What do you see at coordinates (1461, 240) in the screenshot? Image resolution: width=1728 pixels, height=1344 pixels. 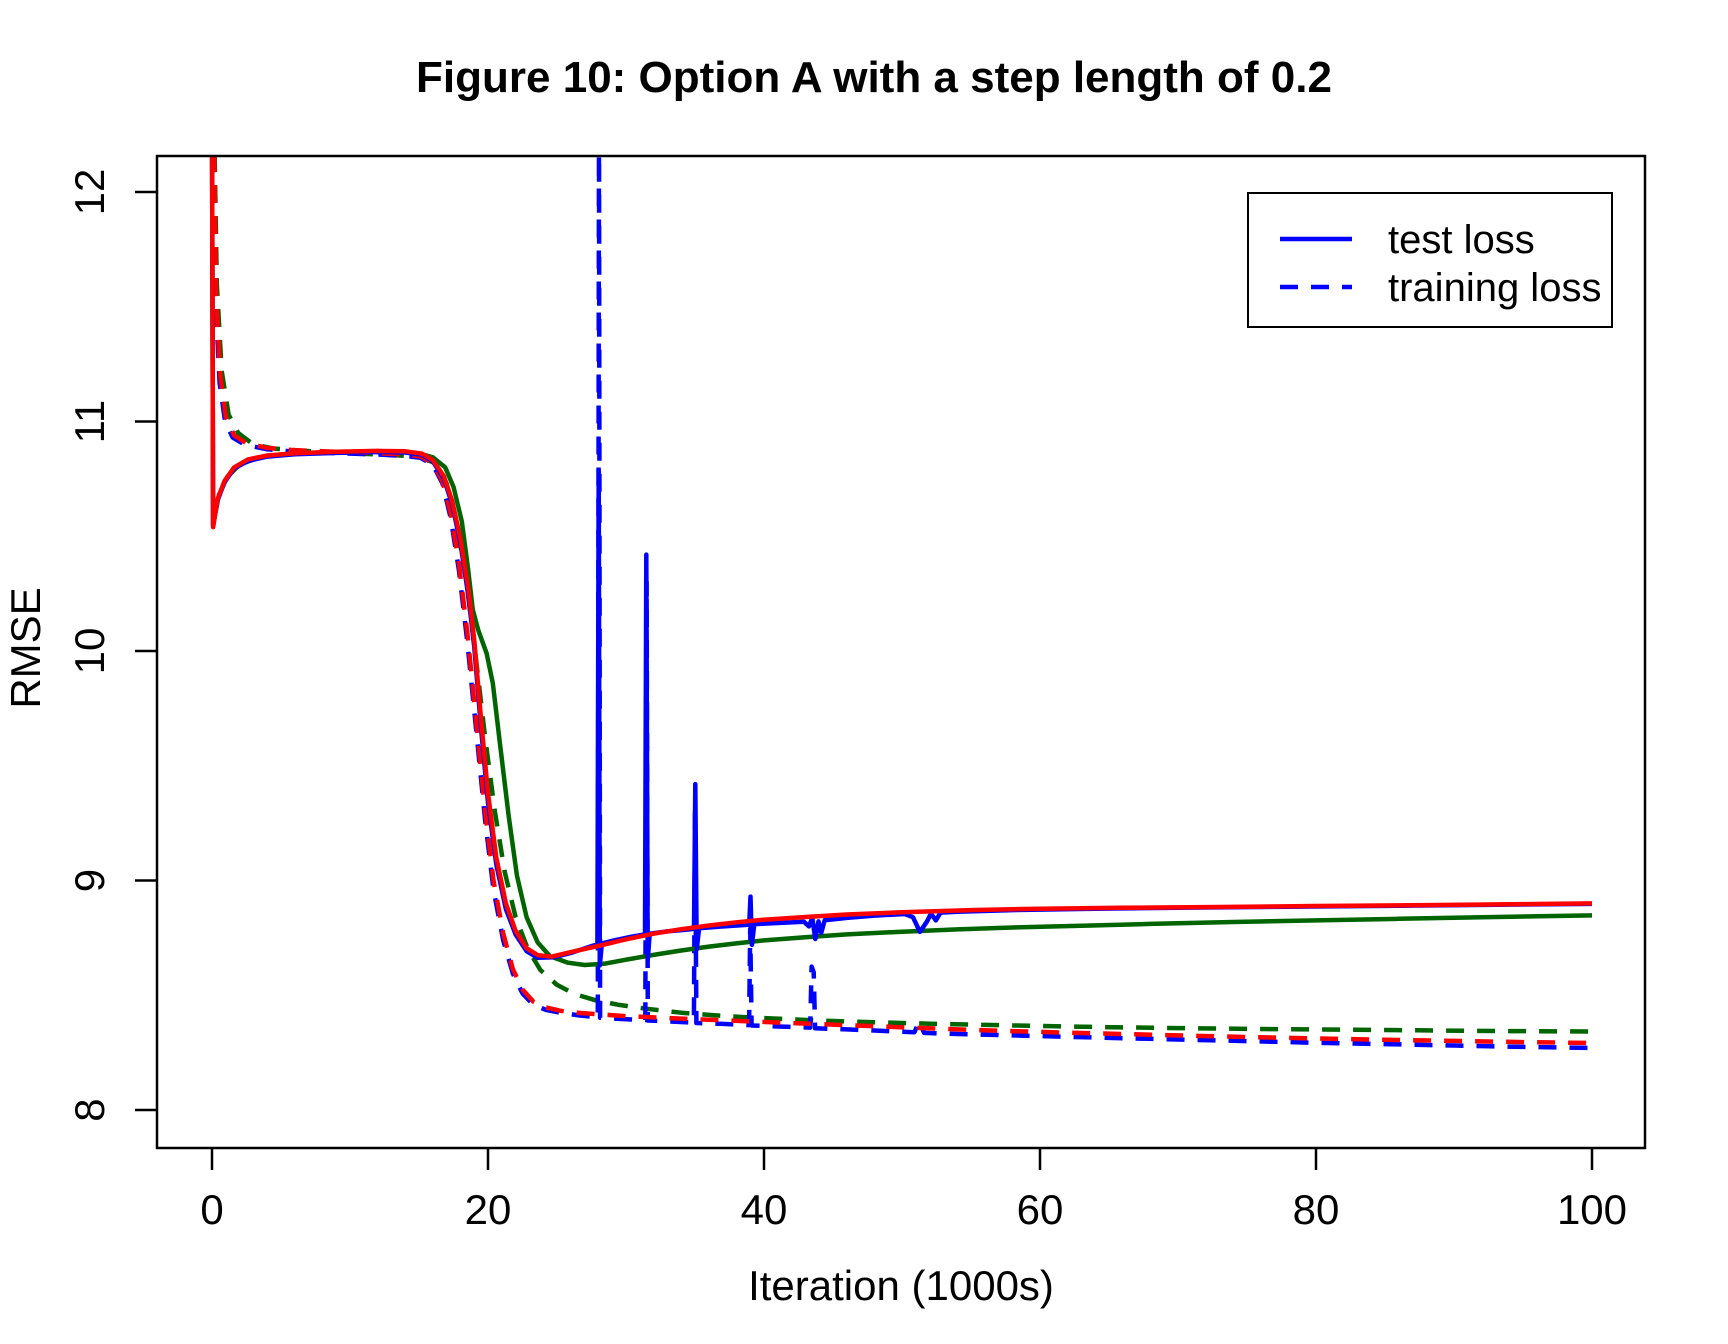 I see `legend-label-test-loss: test loss` at bounding box center [1461, 240].